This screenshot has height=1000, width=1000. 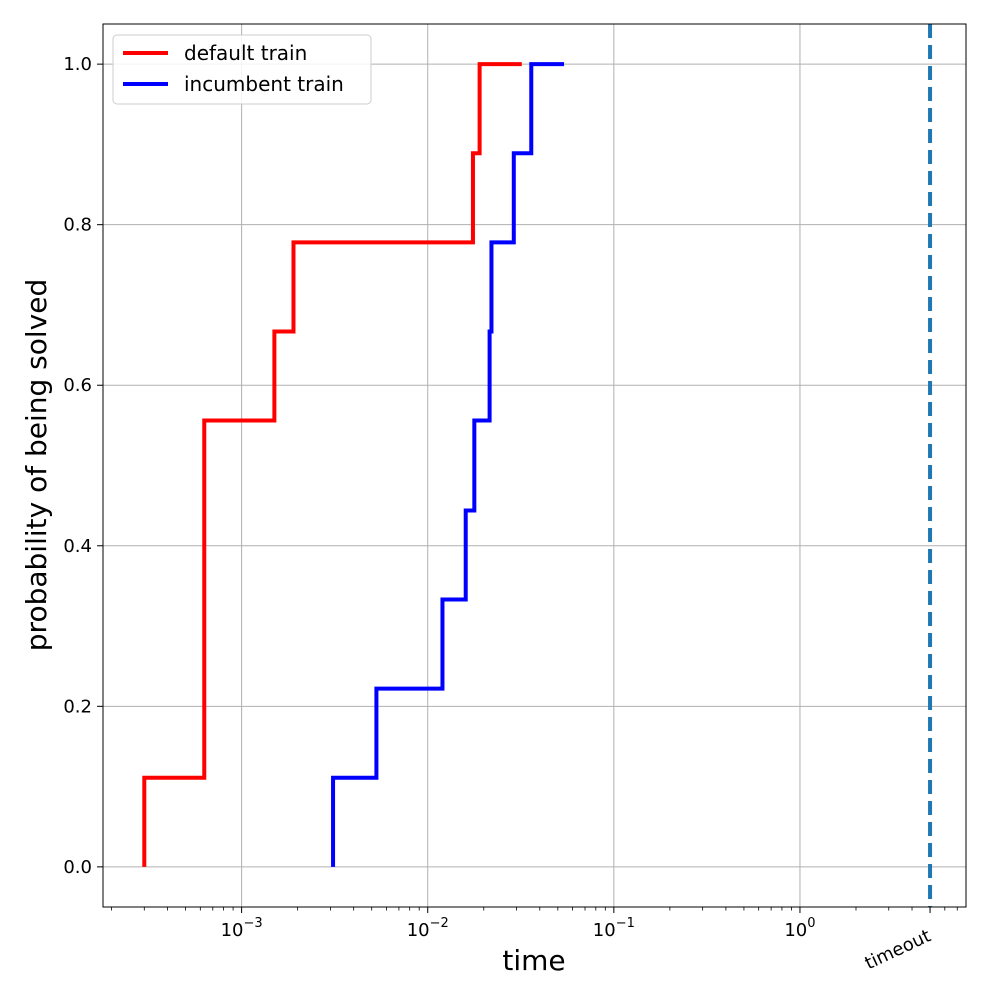 I want to click on y-tick-label: 0.2, so click(x=77, y=706).